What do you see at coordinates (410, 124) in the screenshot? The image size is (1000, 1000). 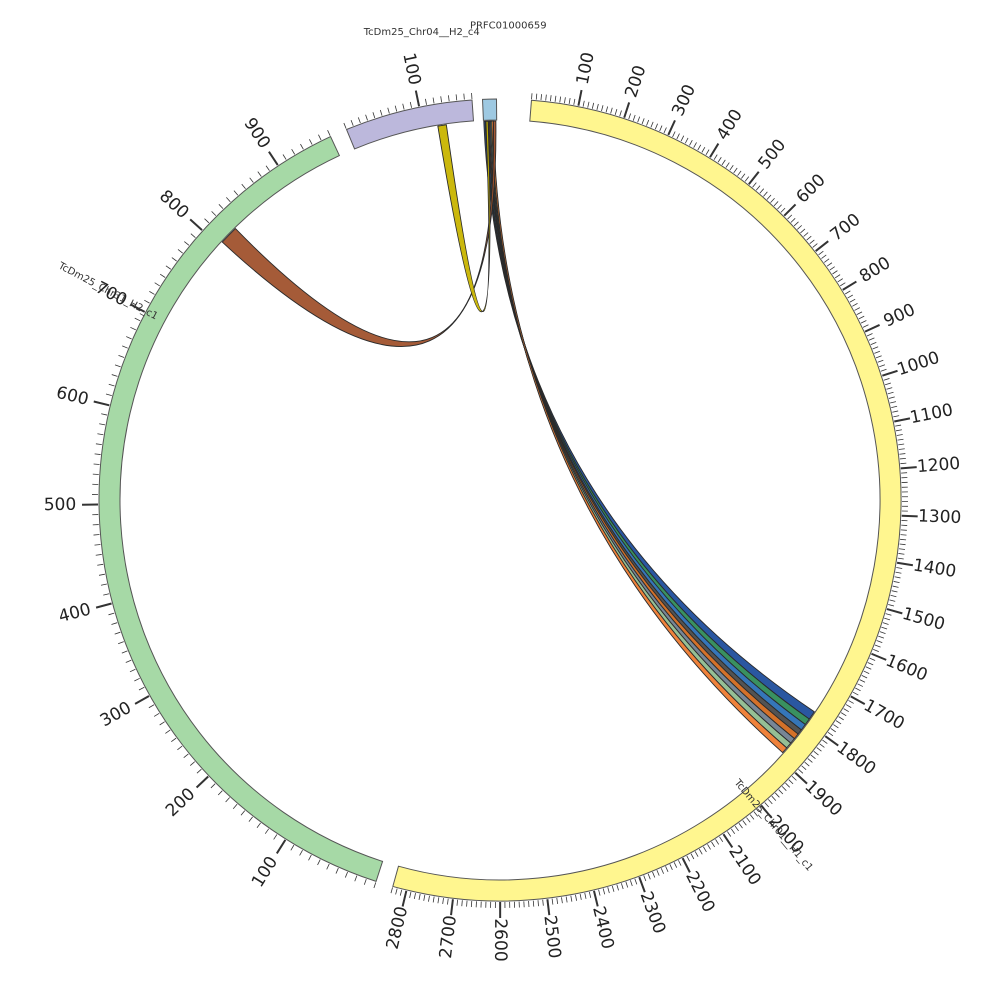 I see `segment-chr04` at bounding box center [410, 124].